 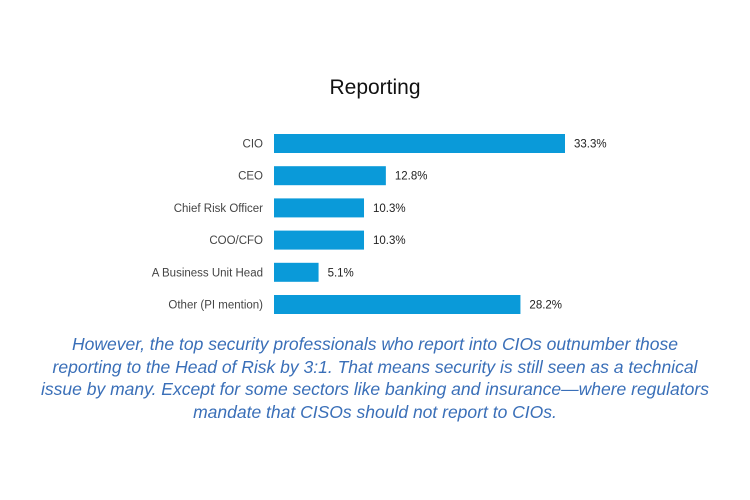 What do you see at coordinates (250, 177) in the screenshot?
I see `category-label: CEO` at bounding box center [250, 177].